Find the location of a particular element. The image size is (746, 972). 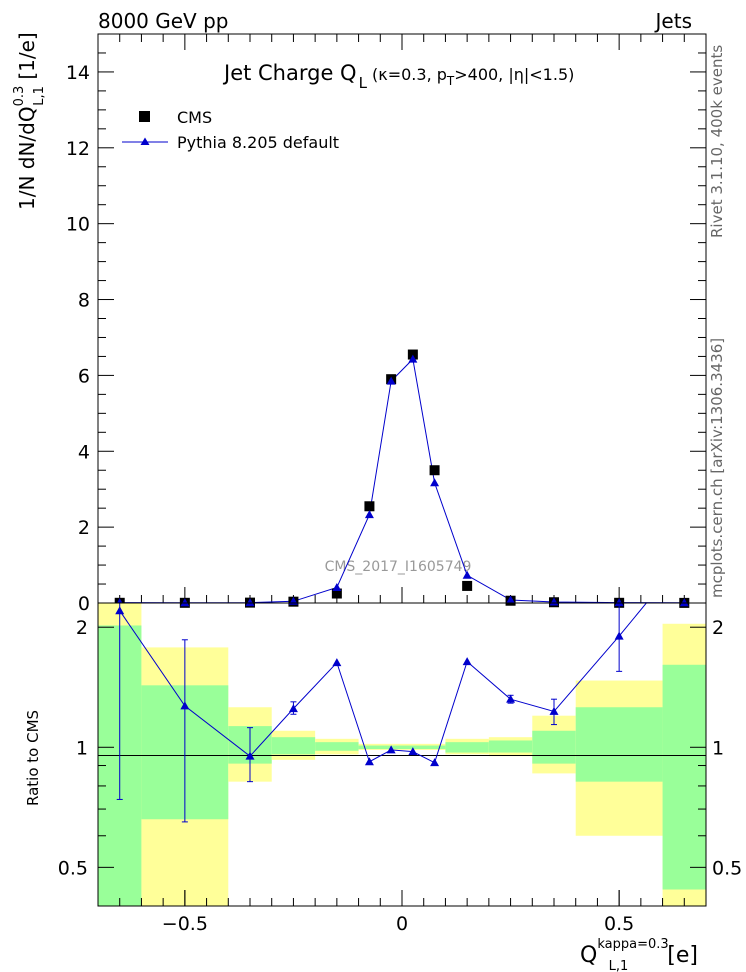

mcplots-label: mcplots.cern.ch [arXiv:1306.3436] is located at coordinates (717, 468).